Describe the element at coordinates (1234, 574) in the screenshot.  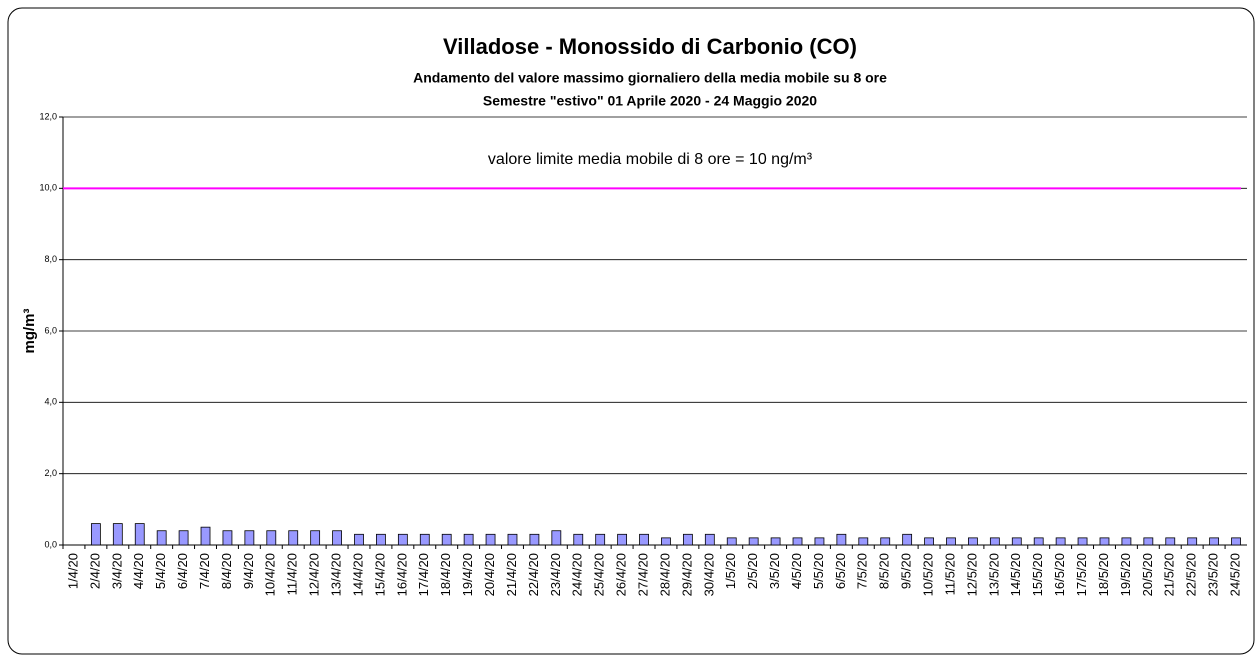
I see `x-tick-label: 24/5/20` at that location.